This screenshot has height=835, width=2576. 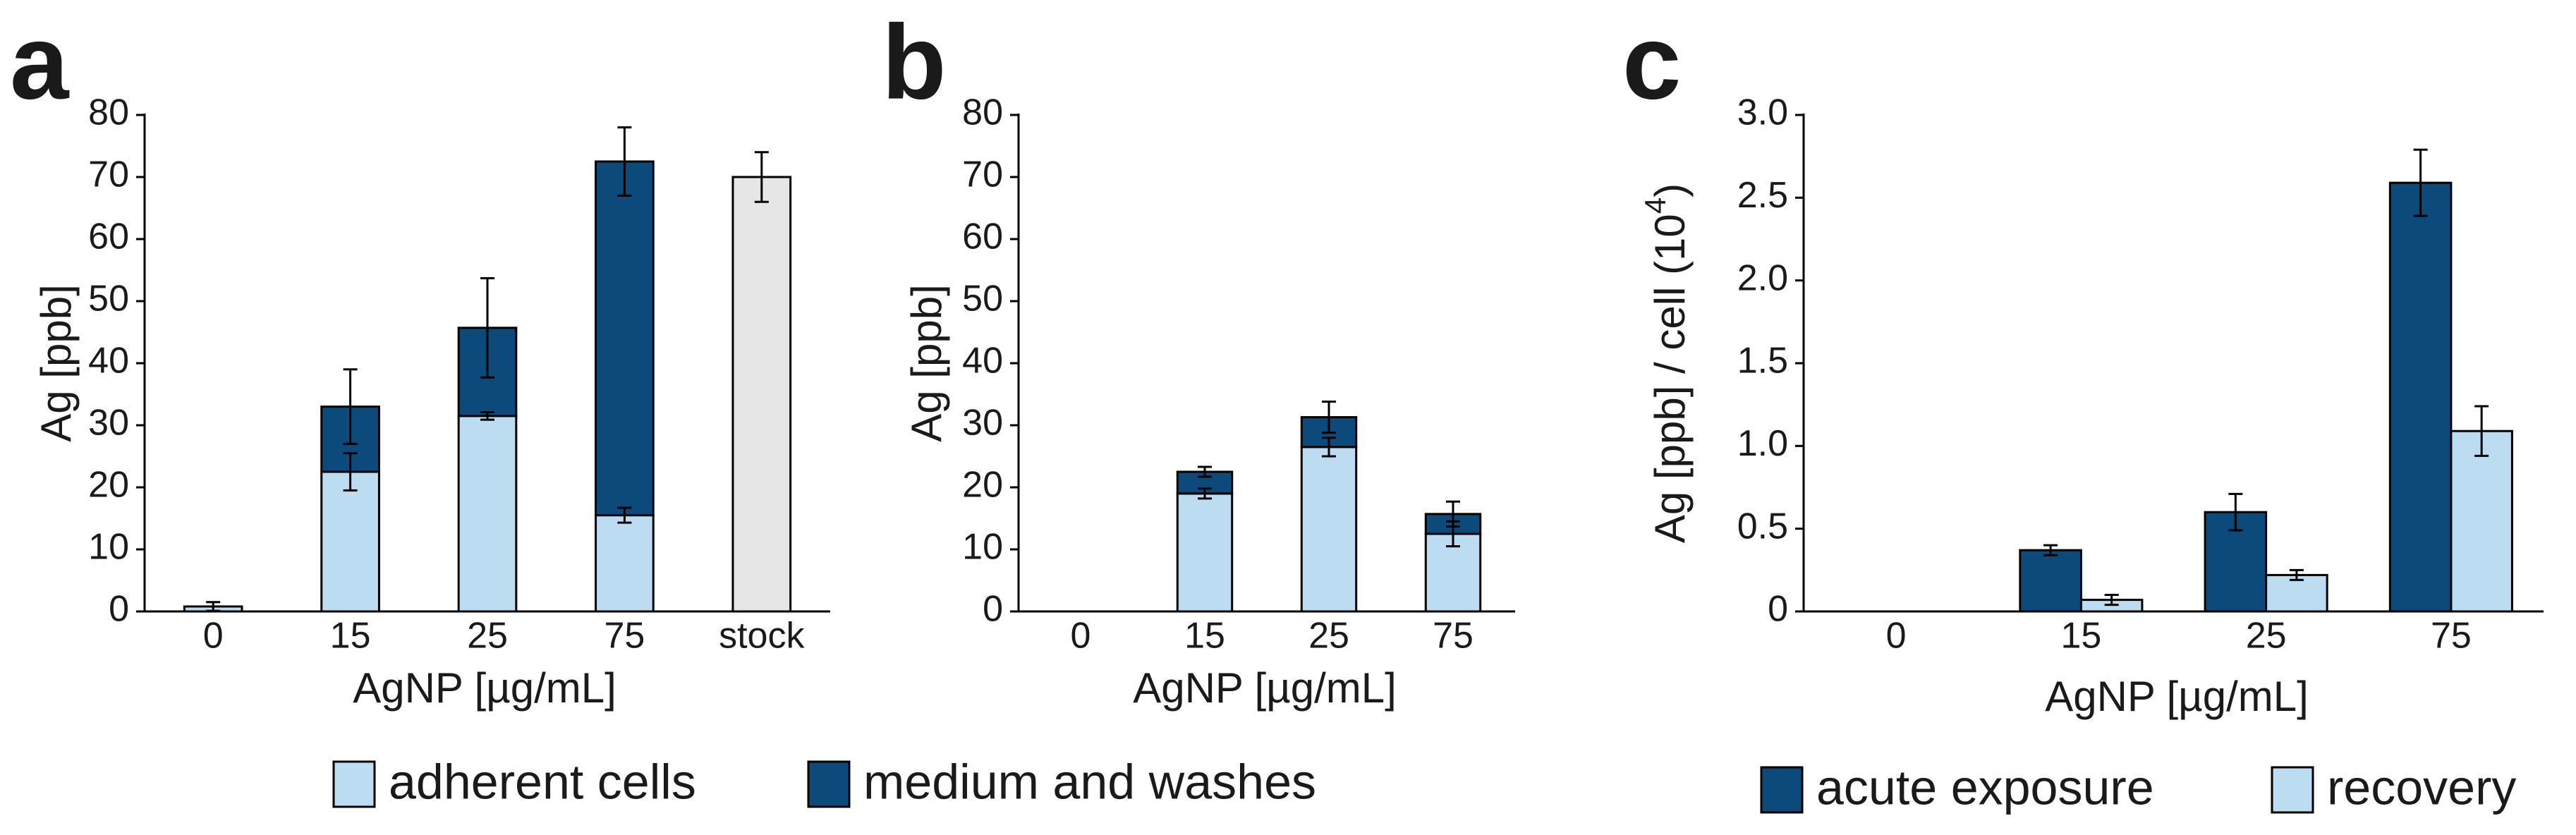 I want to click on legend-label: medium and washes, so click(x=1089, y=781).